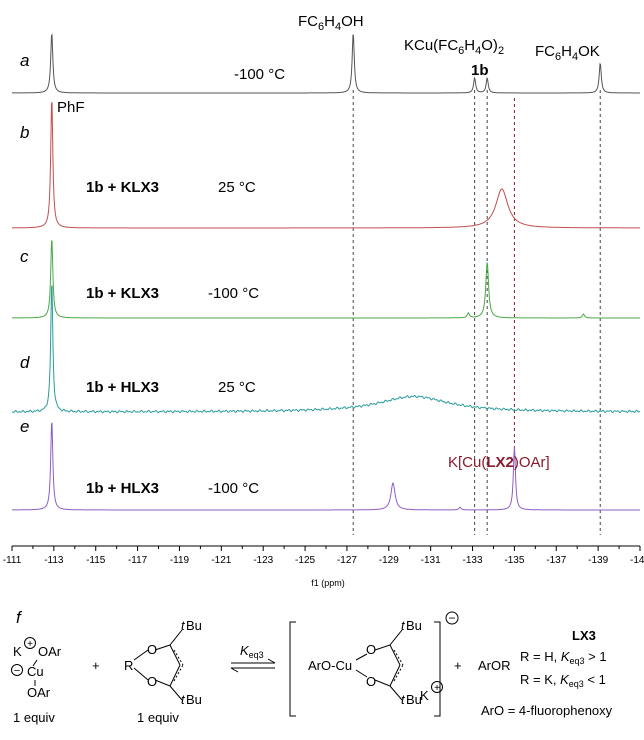 This screenshot has height=740, width=644. What do you see at coordinates (556, 560) in the screenshot?
I see `x-tick-label: -137` at bounding box center [556, 560].